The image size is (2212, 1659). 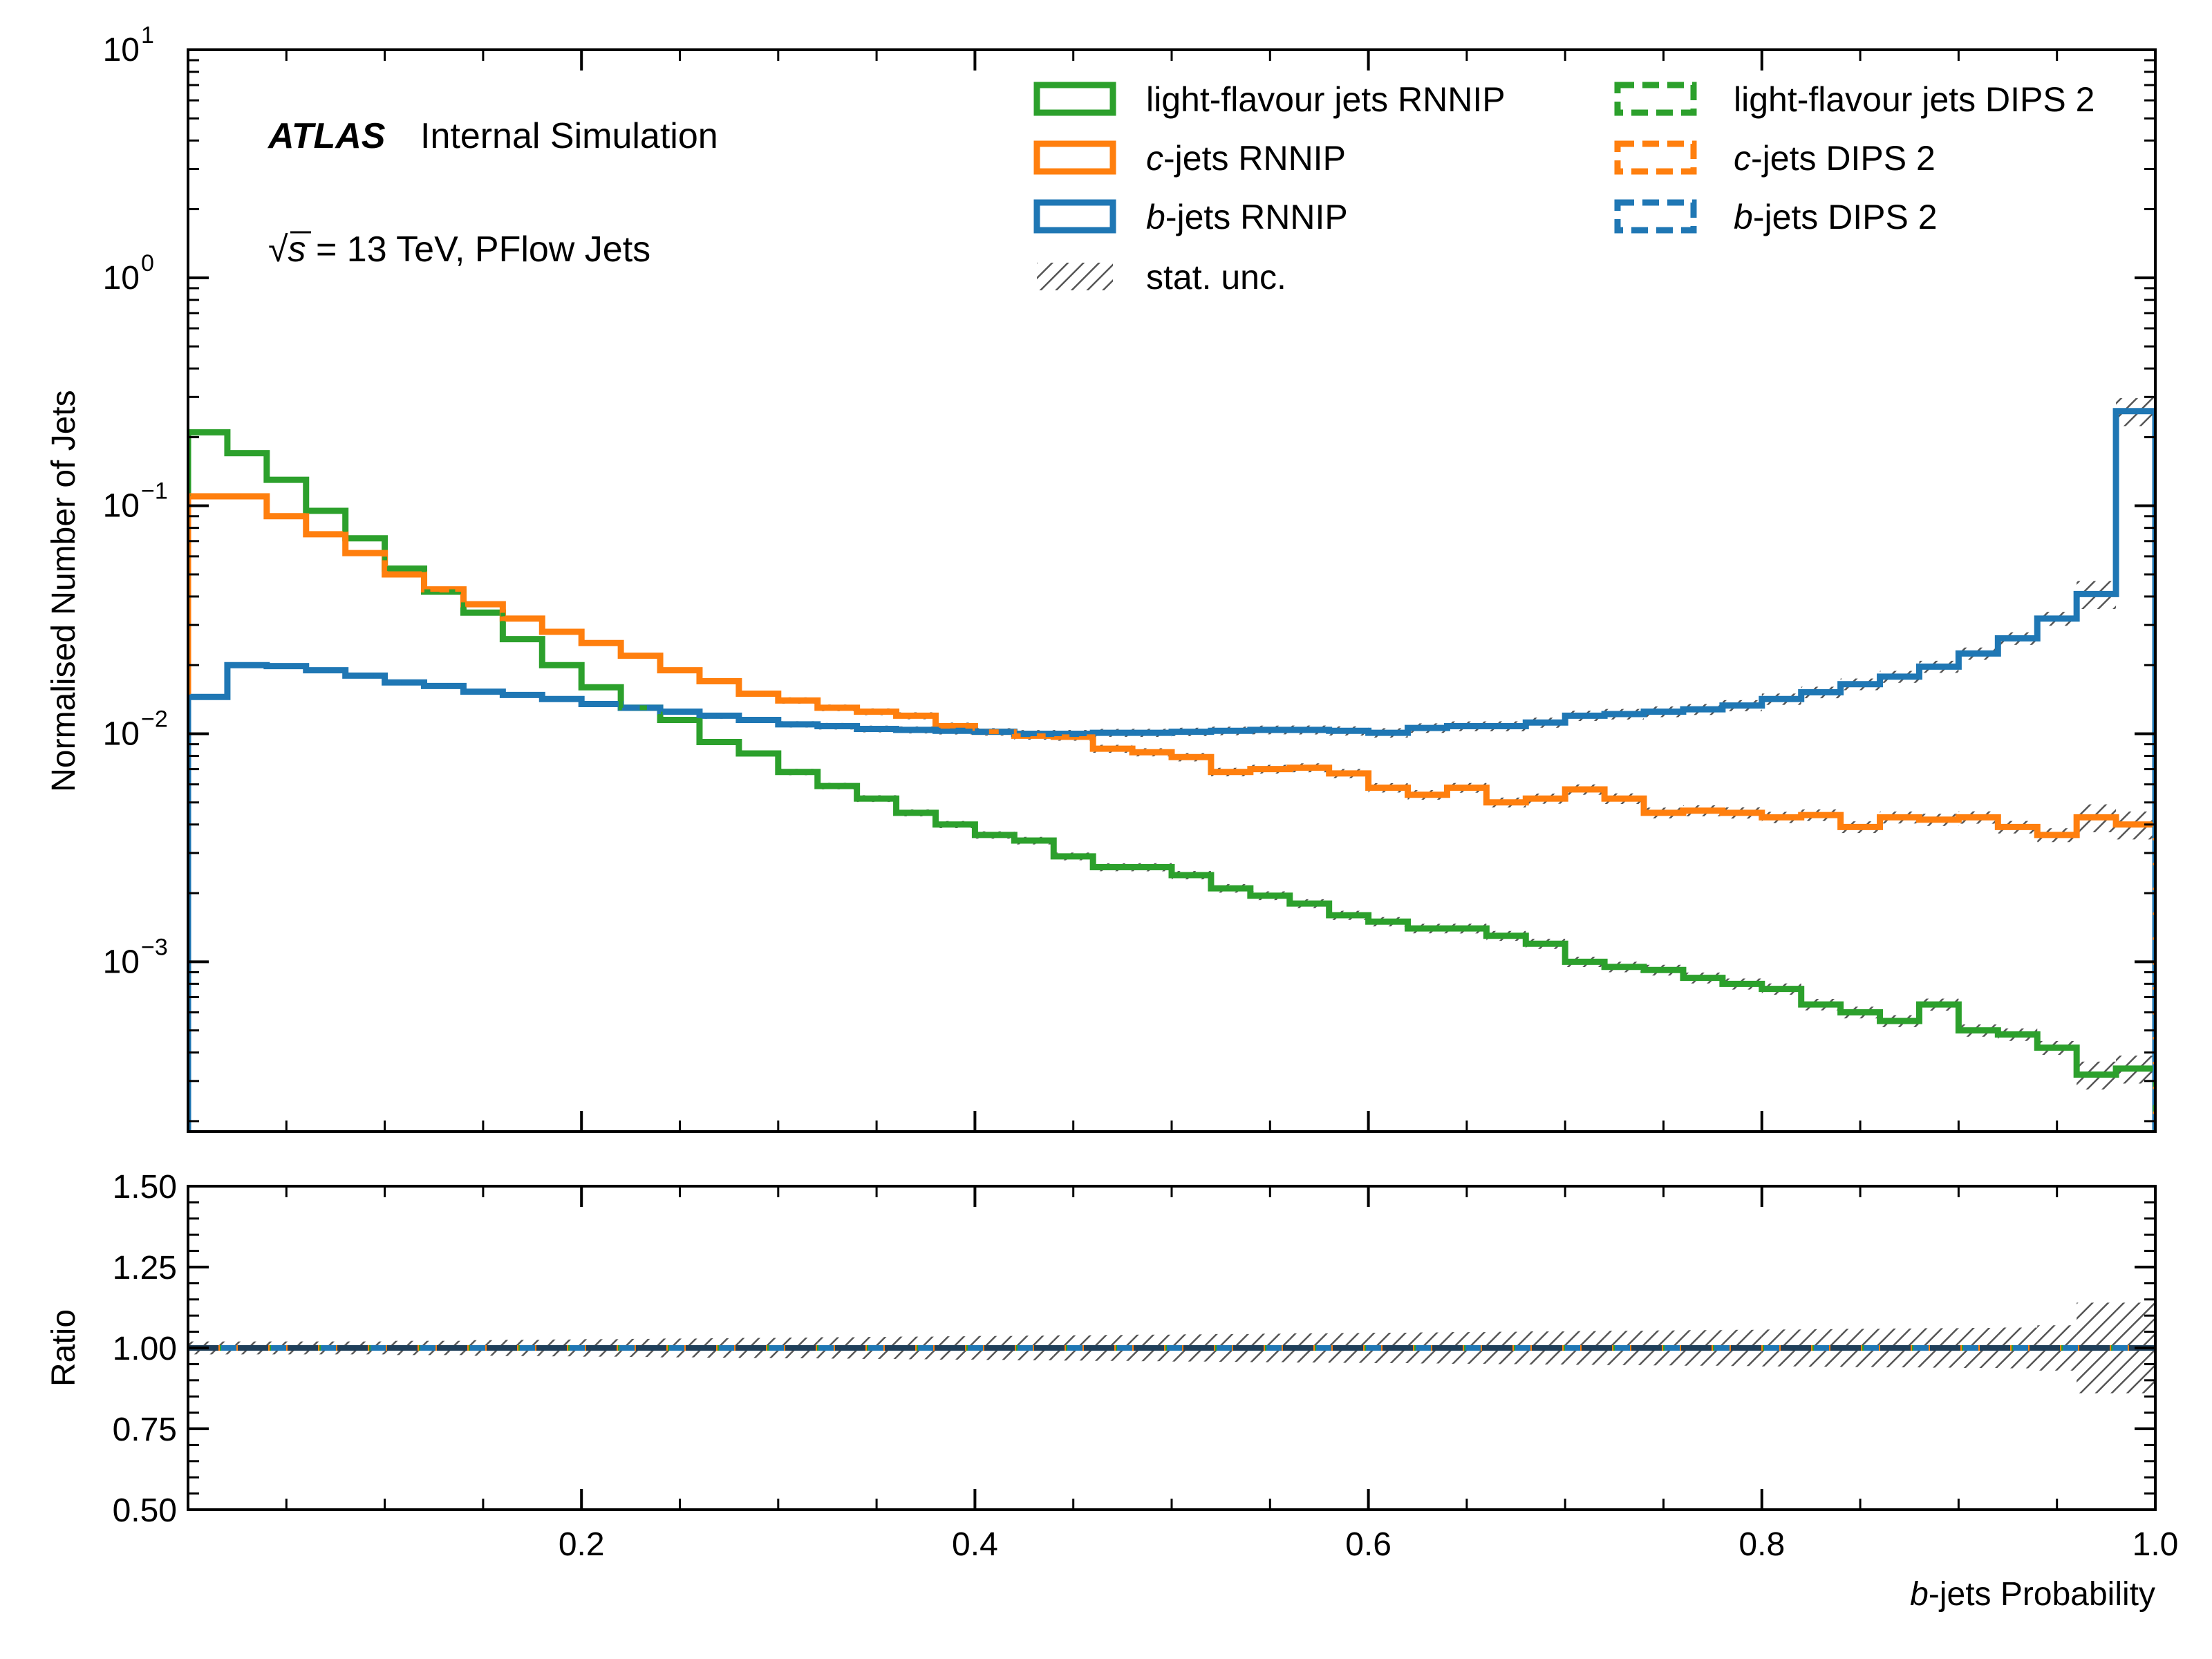 What do you see at coordinates (147, 35) in the screenshot?
I see `y-tick-exponent: 1` at bounding box center [147, 35].